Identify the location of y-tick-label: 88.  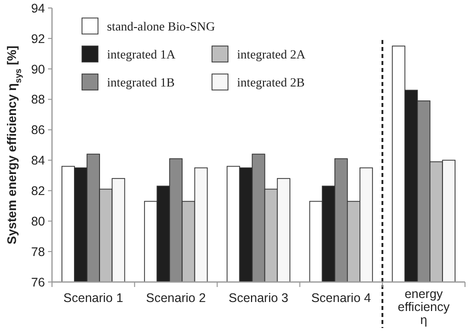
(38, 99).